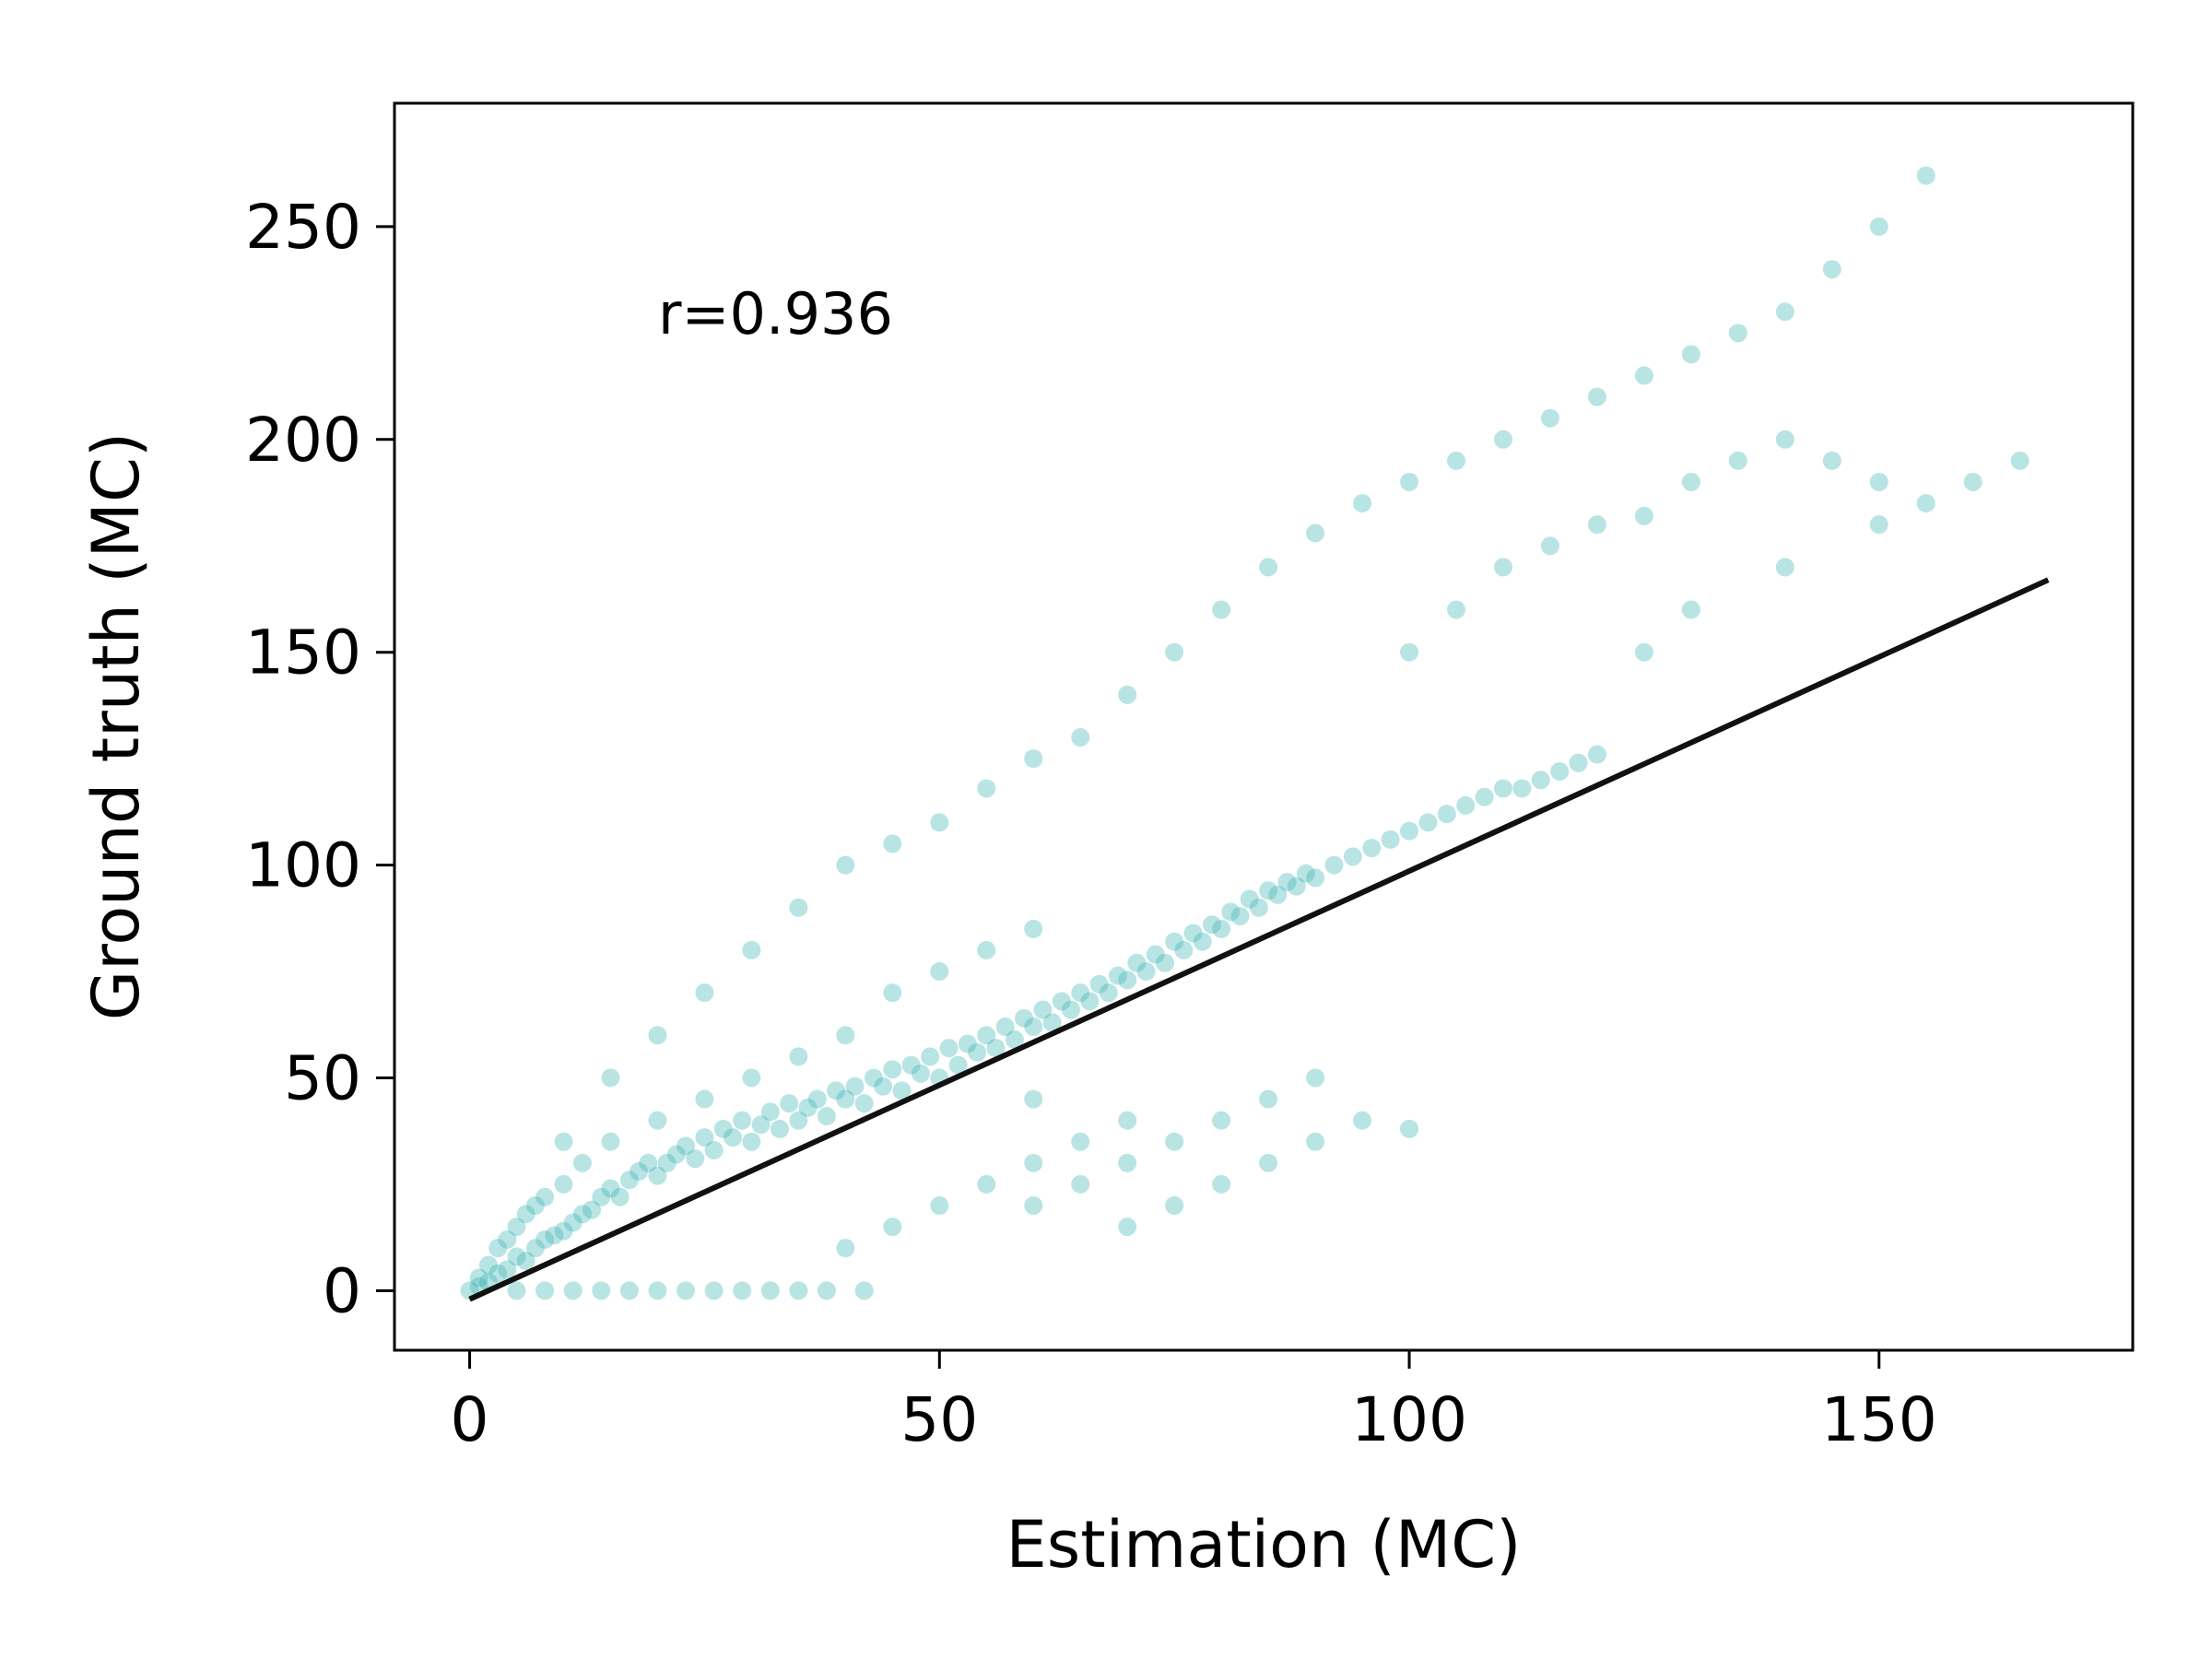  I want to click on y-tick-label: 200, so click(303, 440).